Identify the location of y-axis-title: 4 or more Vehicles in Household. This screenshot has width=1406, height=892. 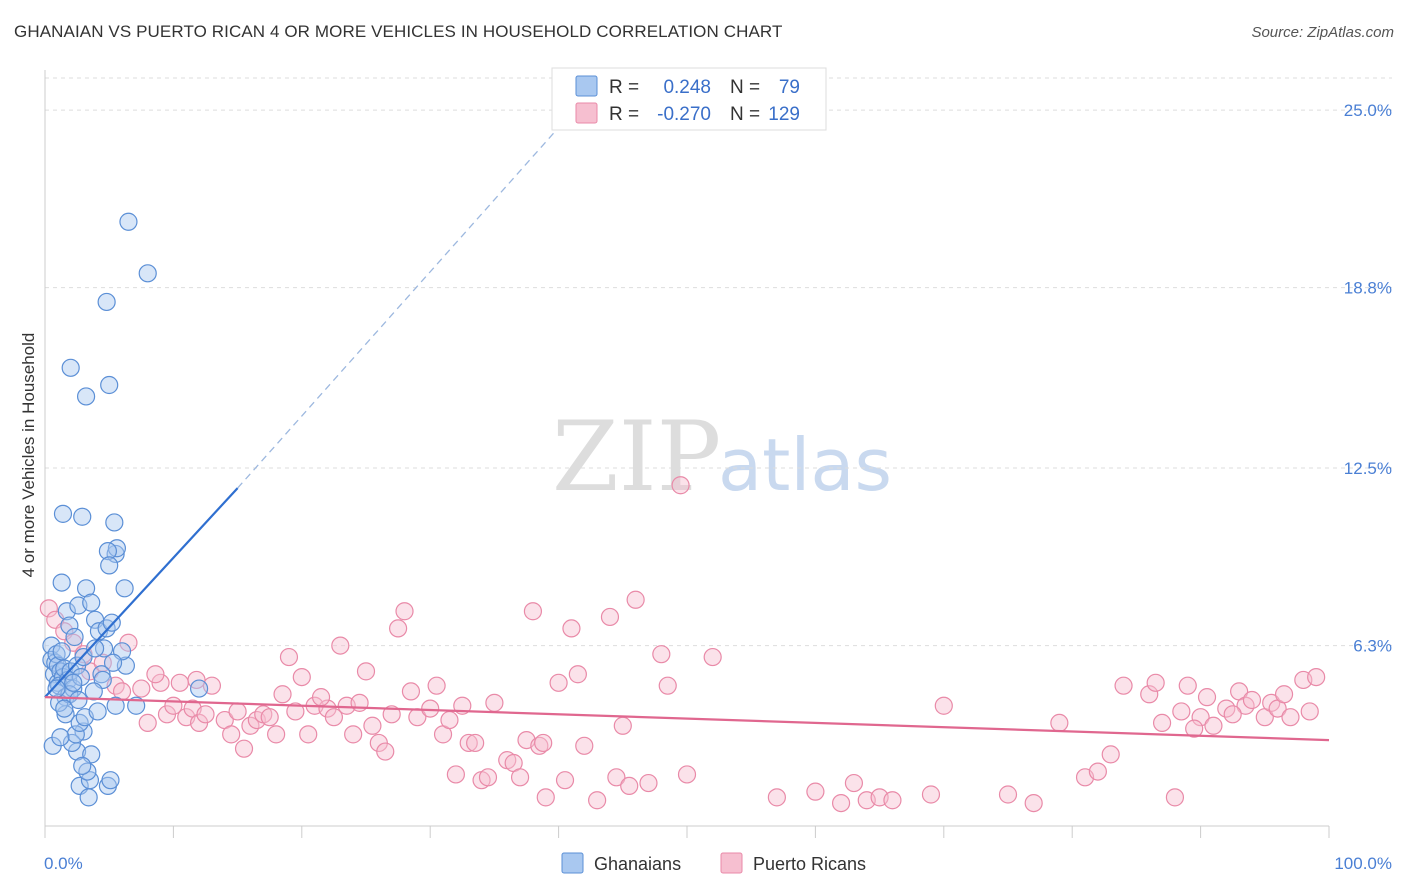
(28, 455).